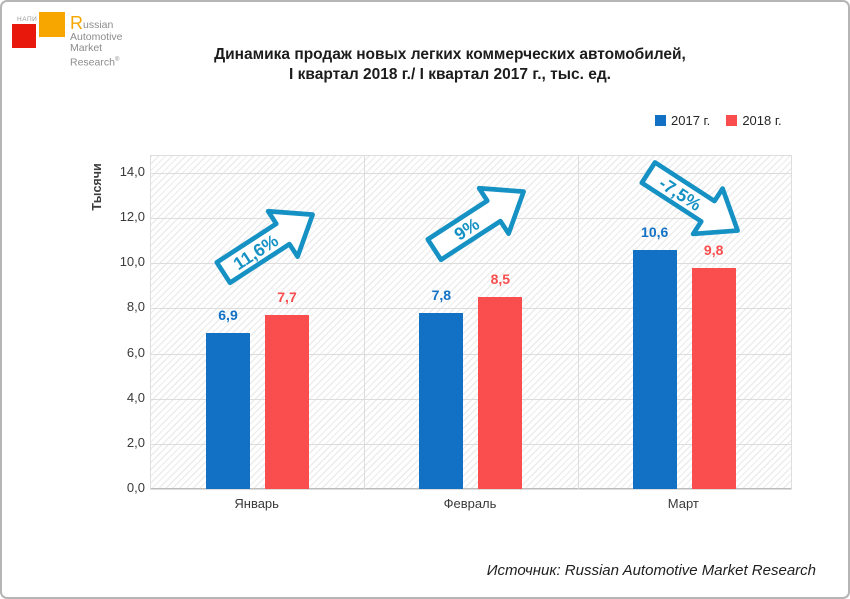 This screenshot has height=599, width=850. I want to click on logo-orange-square, so click(52, 24).